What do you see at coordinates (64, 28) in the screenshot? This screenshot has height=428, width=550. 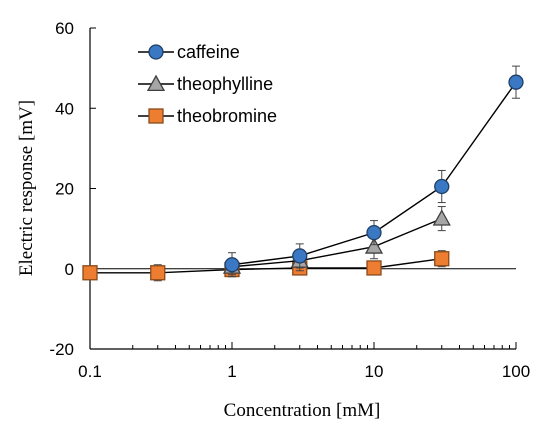 I see `y-tick-label: 60` at bounding box center [64, 28].